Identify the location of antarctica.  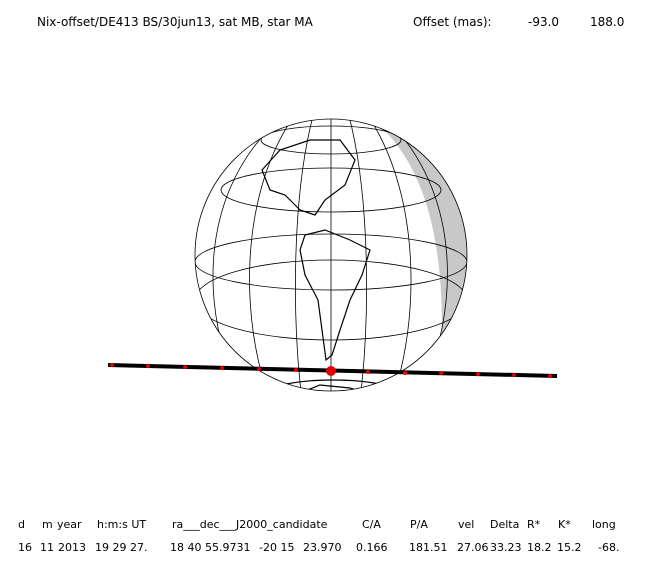
(333, 385).